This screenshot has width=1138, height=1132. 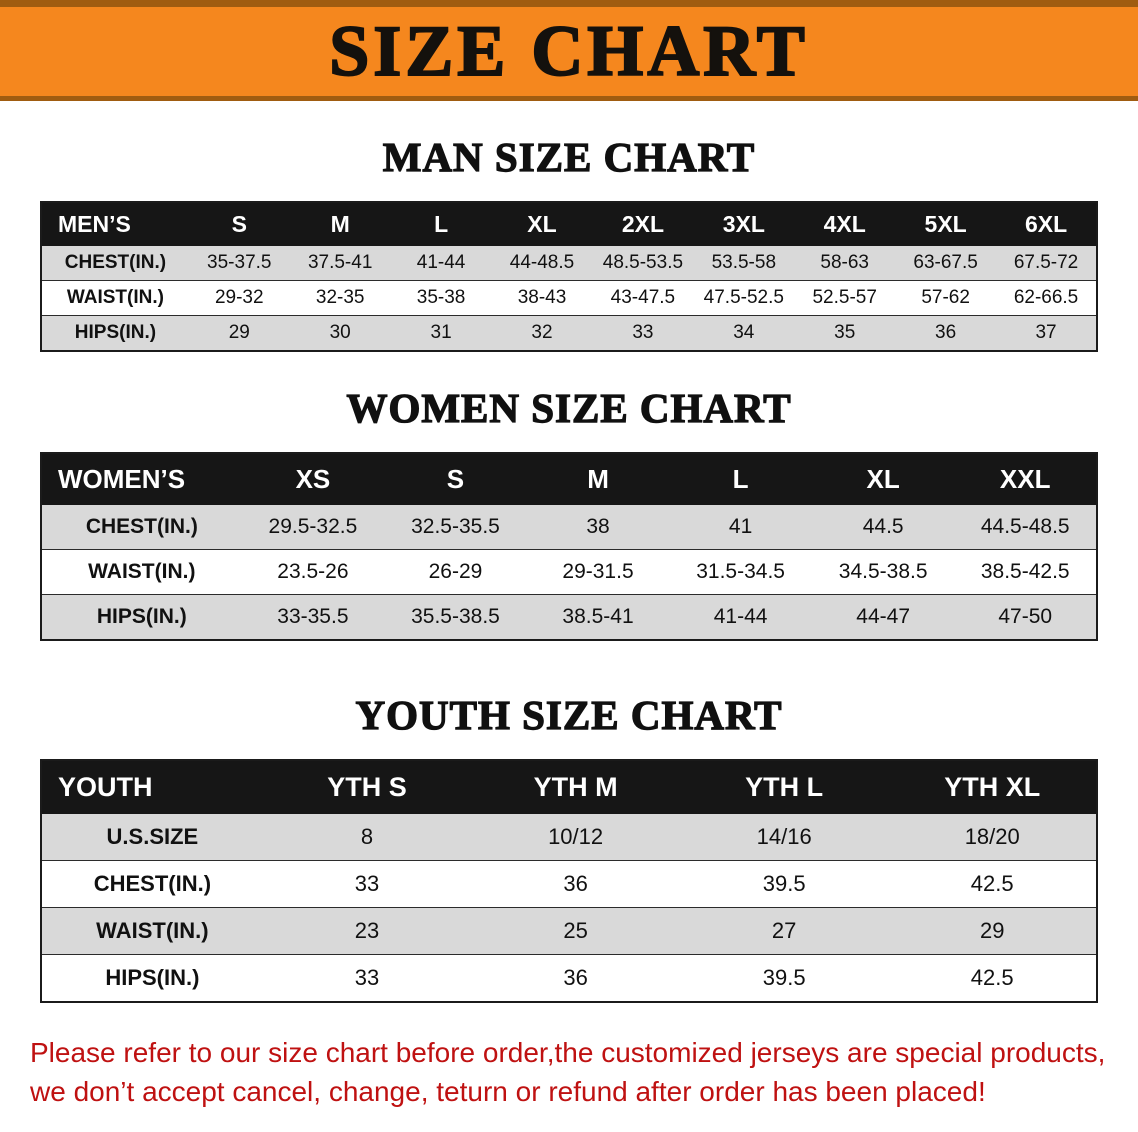 I want to click on size-value-cell: 10/12, so click(x=576, y=836).